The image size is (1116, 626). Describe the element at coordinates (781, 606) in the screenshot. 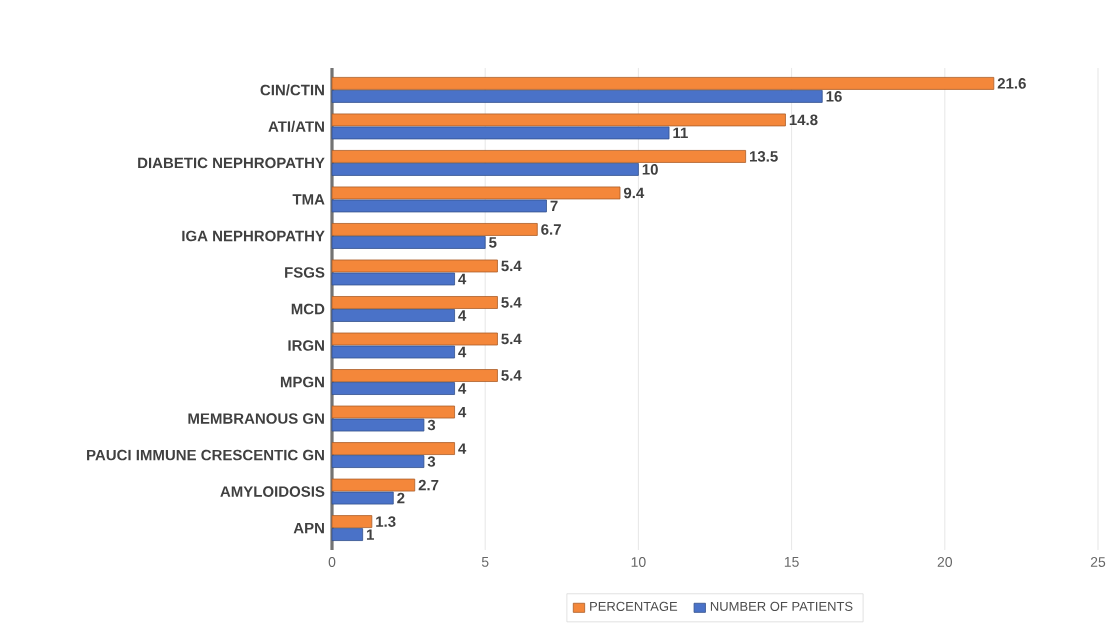

I see `legend-label: NUMBER OF PATIENTS` at that location.